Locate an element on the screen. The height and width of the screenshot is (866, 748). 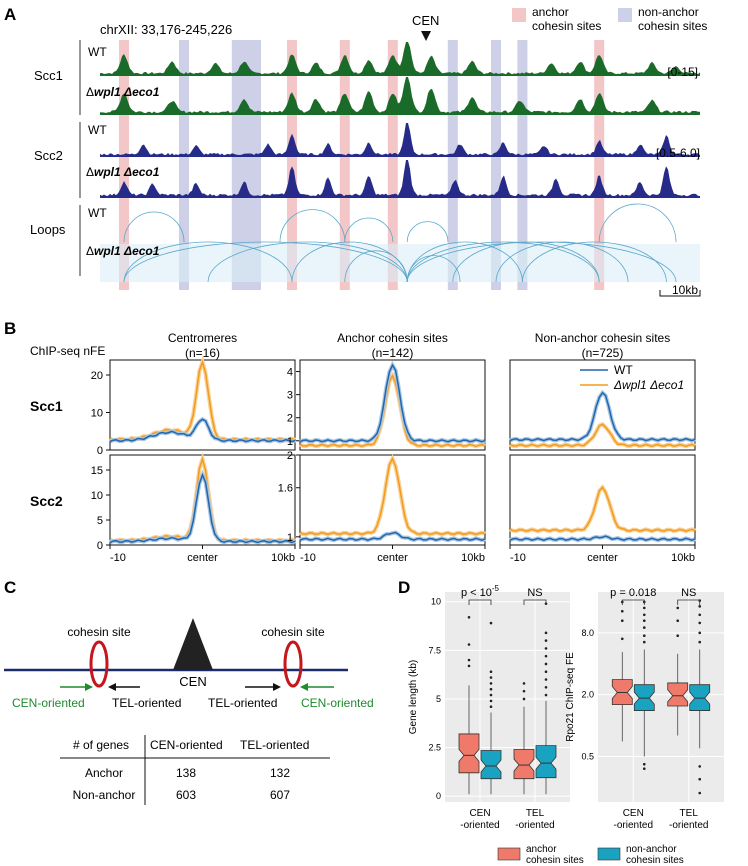
x-group-label: TEL is located at coordinates (535, 813).